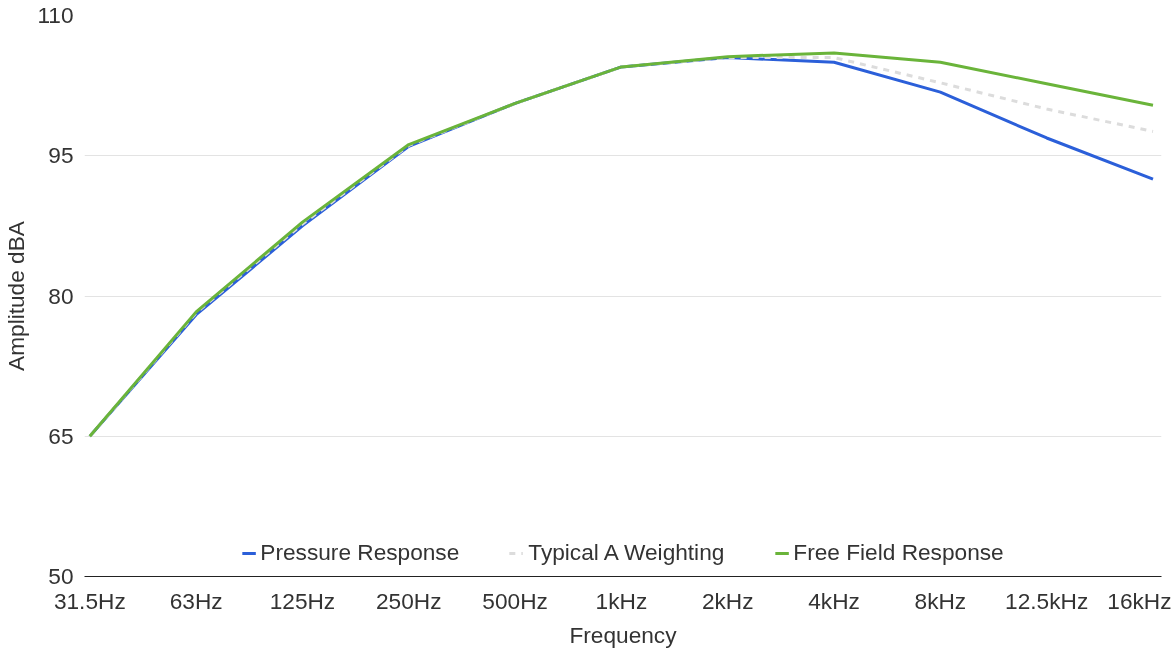 The image size is (1171, 650). I want to click on legend-label: Typical A Weighting, so click(626, 552).